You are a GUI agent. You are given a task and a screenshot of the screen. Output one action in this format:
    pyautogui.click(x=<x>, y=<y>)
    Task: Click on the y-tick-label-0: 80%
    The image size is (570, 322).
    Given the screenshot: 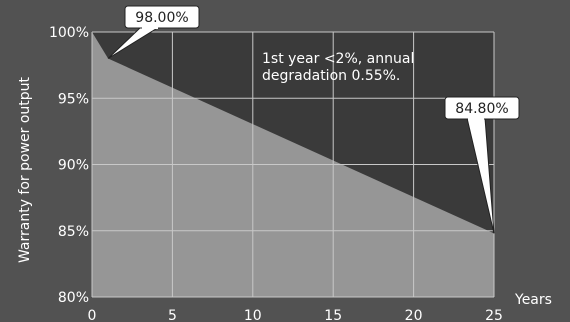 What is the action you would take?
    pyautogui.click(x=73, y=298)
    